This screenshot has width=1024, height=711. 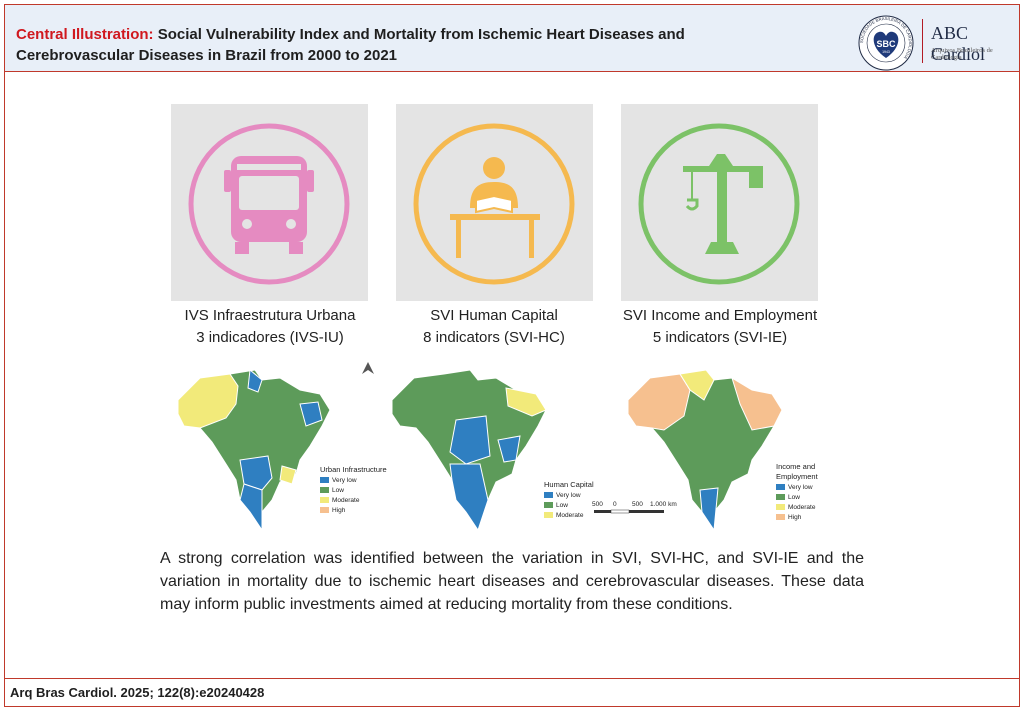 I want to click on brazil-maps, so click(x=480, y=447).